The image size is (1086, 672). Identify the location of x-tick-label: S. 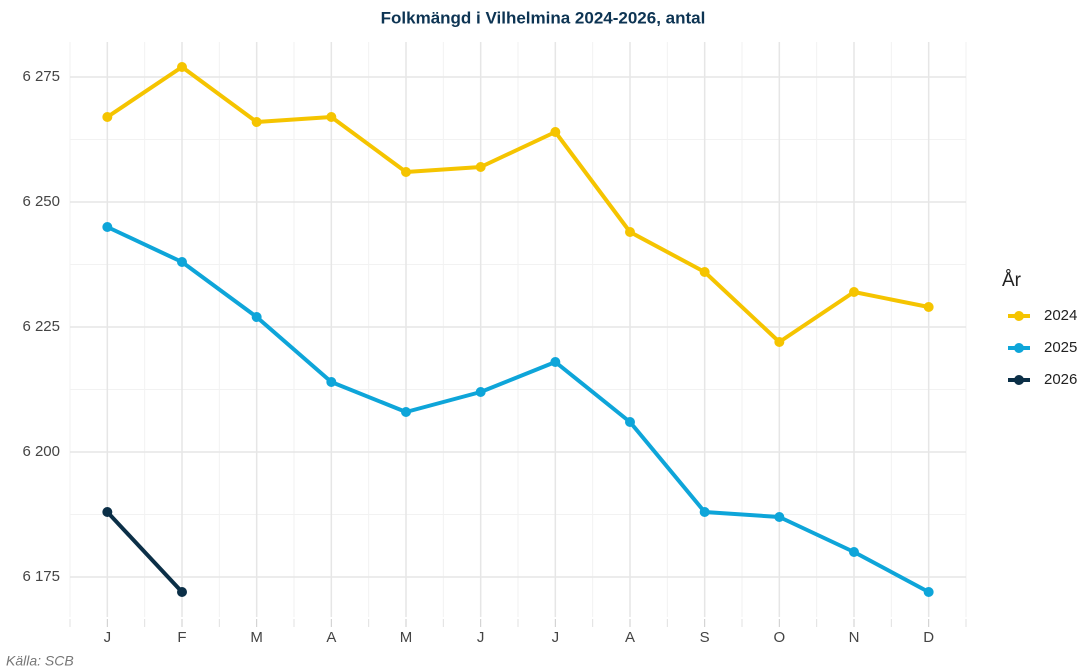
(705, 637).